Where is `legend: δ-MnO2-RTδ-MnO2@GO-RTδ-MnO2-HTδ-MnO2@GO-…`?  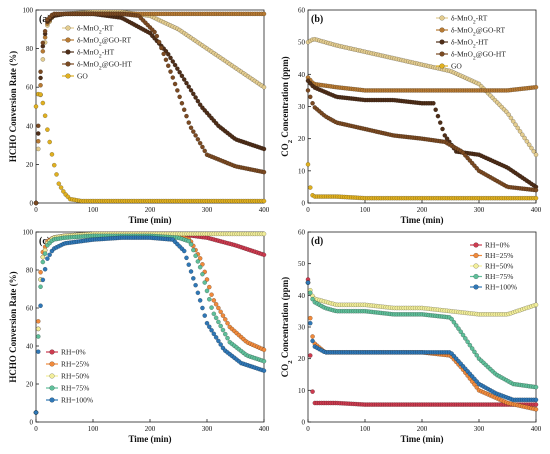
legend: δ-MnO2-RTδ-MnO2@GO-RTδ-MnO2-HTδ-MnO2@GO-… is located at coordinates (97, 52).